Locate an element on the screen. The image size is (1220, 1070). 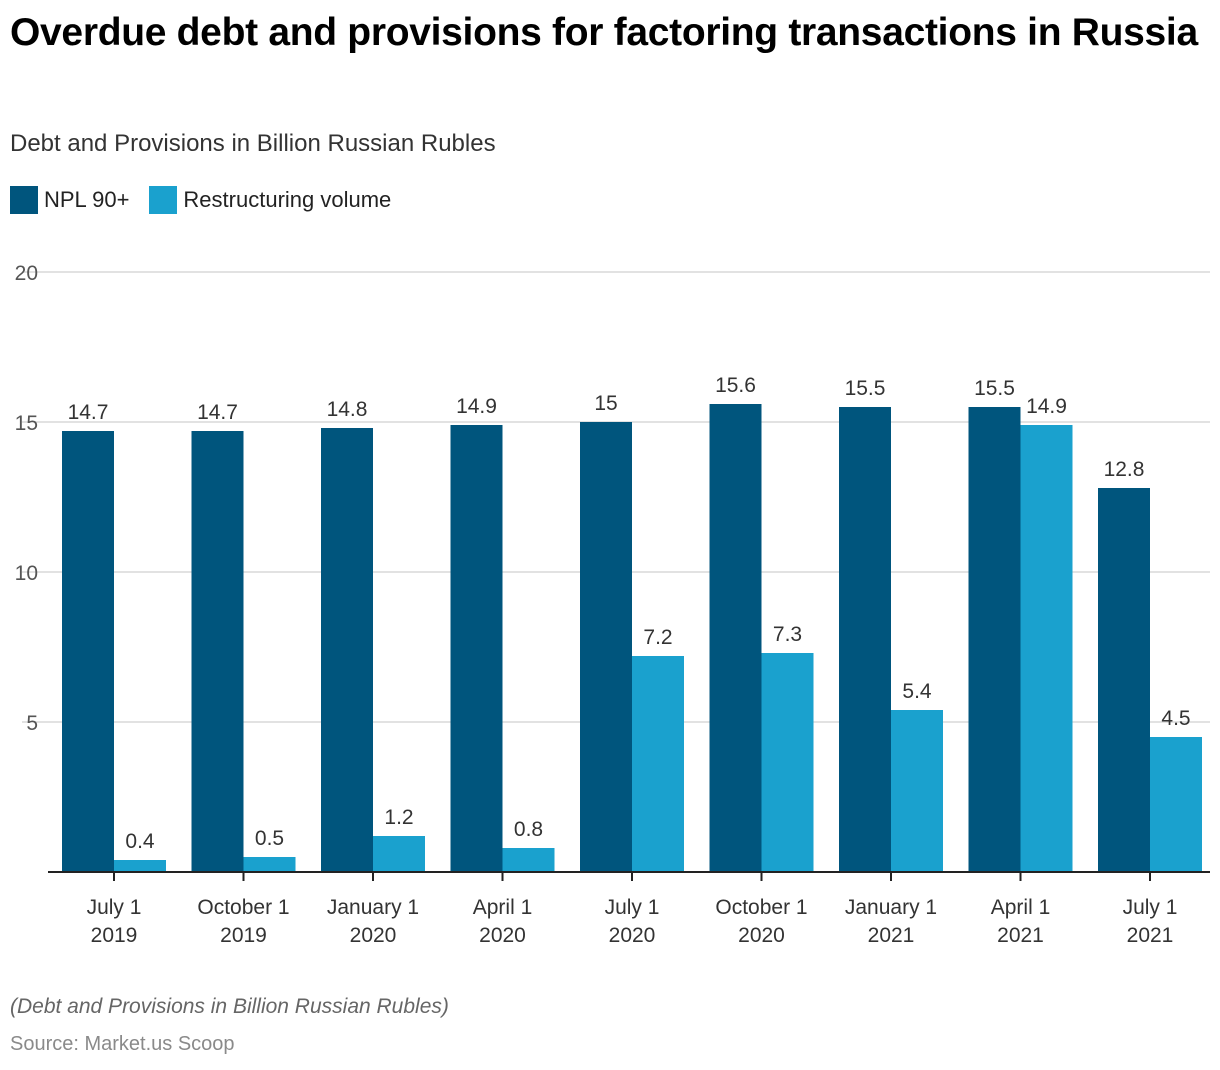
legend-swatch-npl is located at coordinates (24, 200).